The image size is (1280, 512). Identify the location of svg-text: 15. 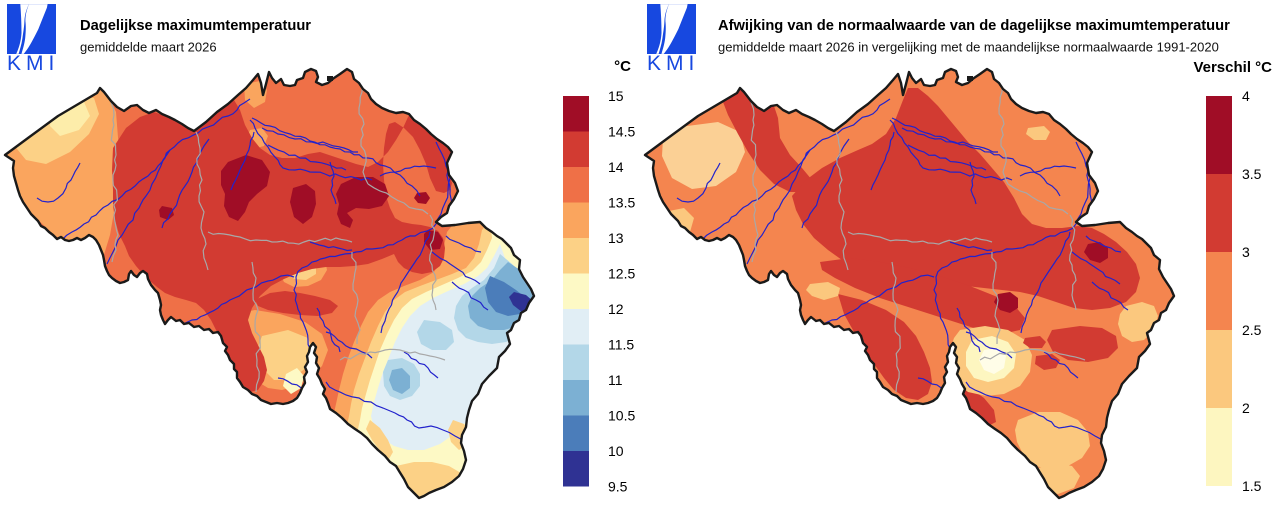
(616, 96).